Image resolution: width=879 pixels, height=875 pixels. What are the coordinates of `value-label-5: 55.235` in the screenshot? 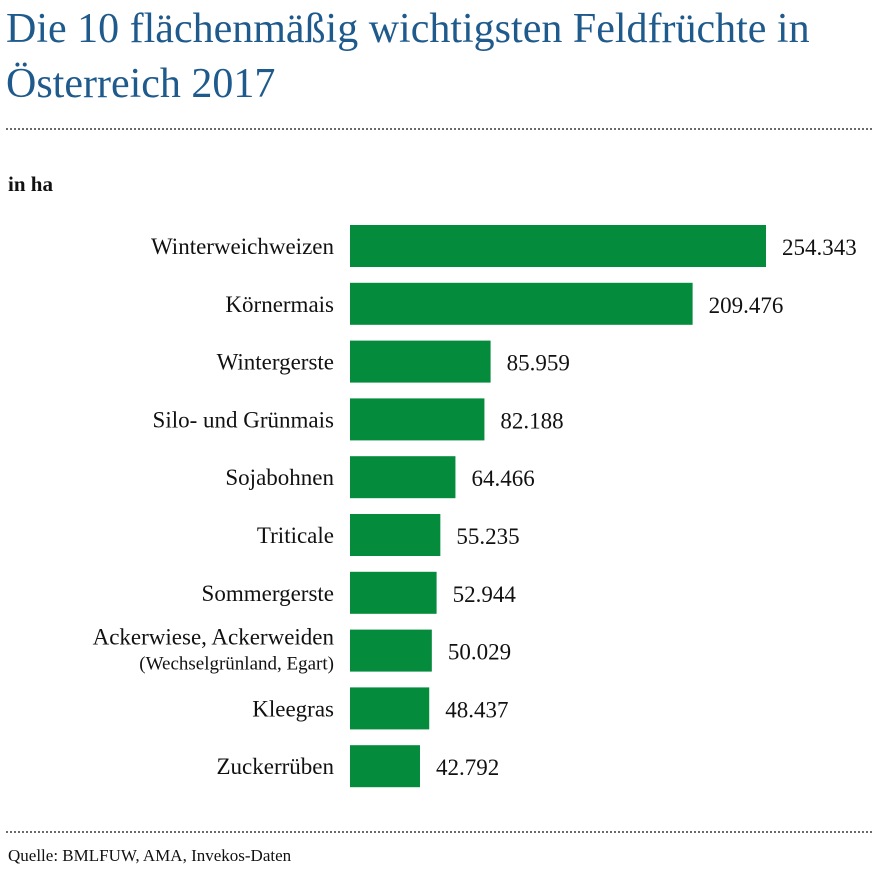 It's located at (487, 536).